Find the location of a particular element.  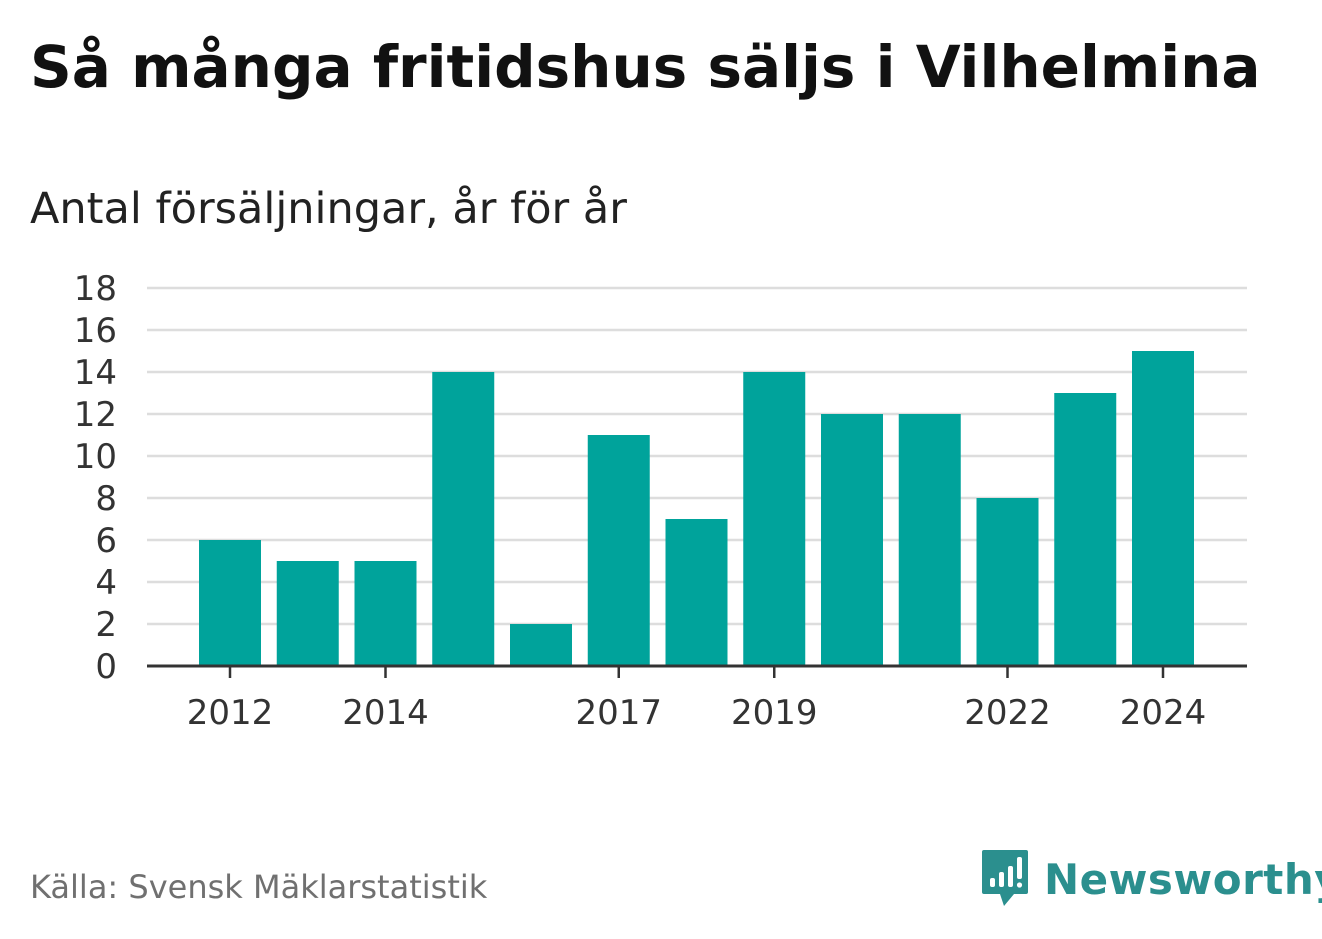

bar-2021 is located at coordinates (929, 540).